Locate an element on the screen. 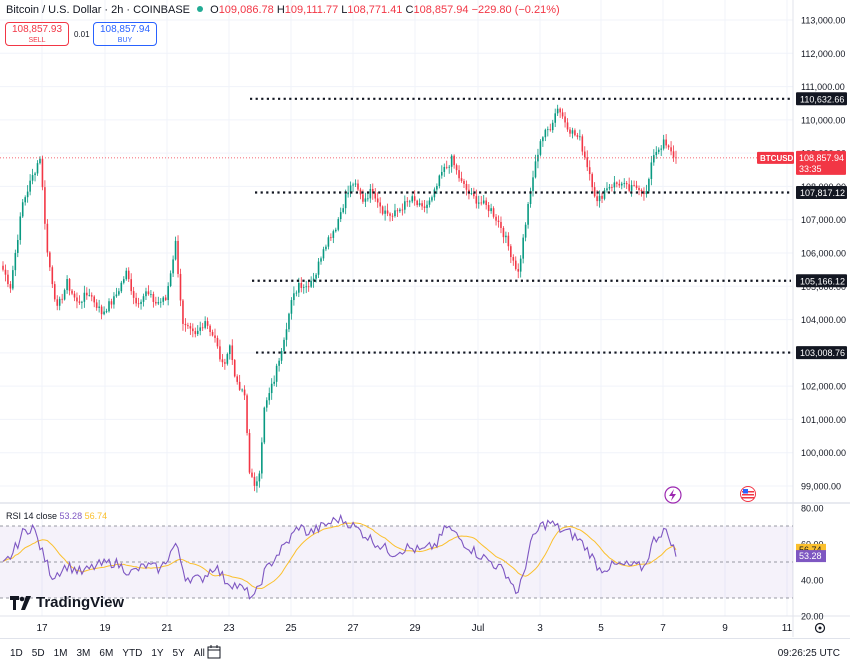  range-button-1d: 1D is located at coordinates (16, 653).